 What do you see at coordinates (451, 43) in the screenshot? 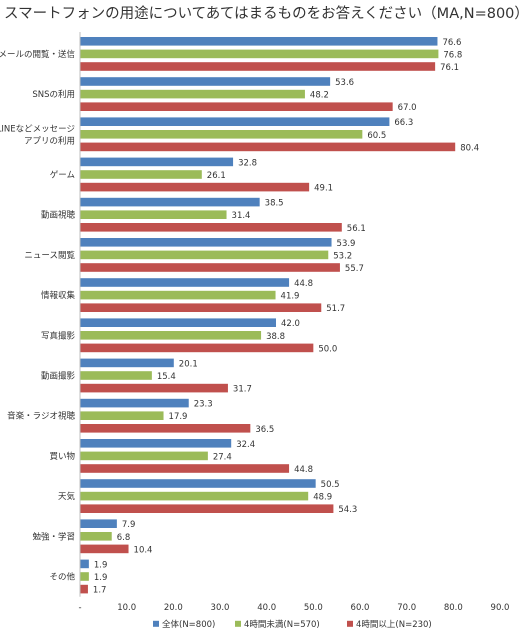
I see `data-label: 76.6` at bounding box center [451, 43].